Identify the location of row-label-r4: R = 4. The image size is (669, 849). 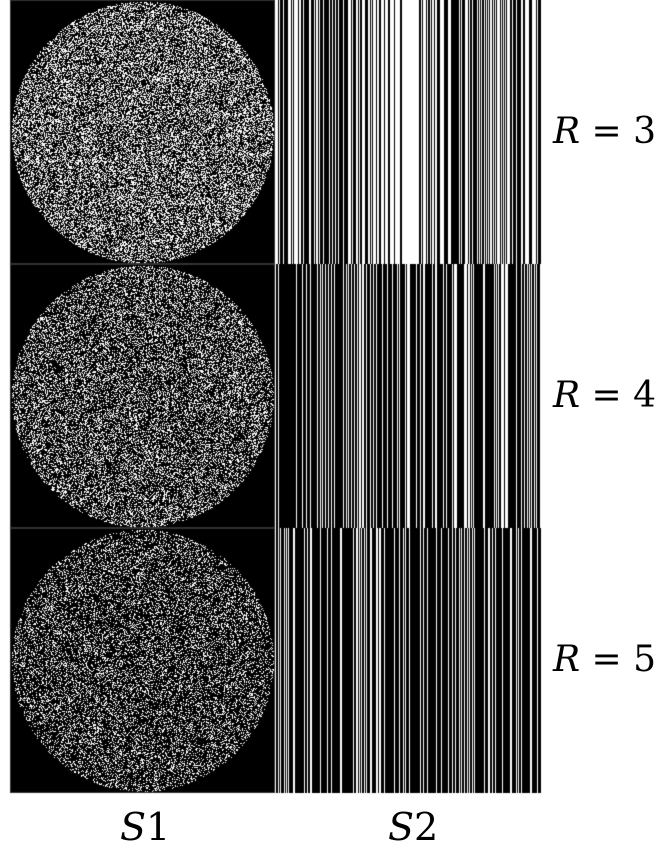
(605, 395).